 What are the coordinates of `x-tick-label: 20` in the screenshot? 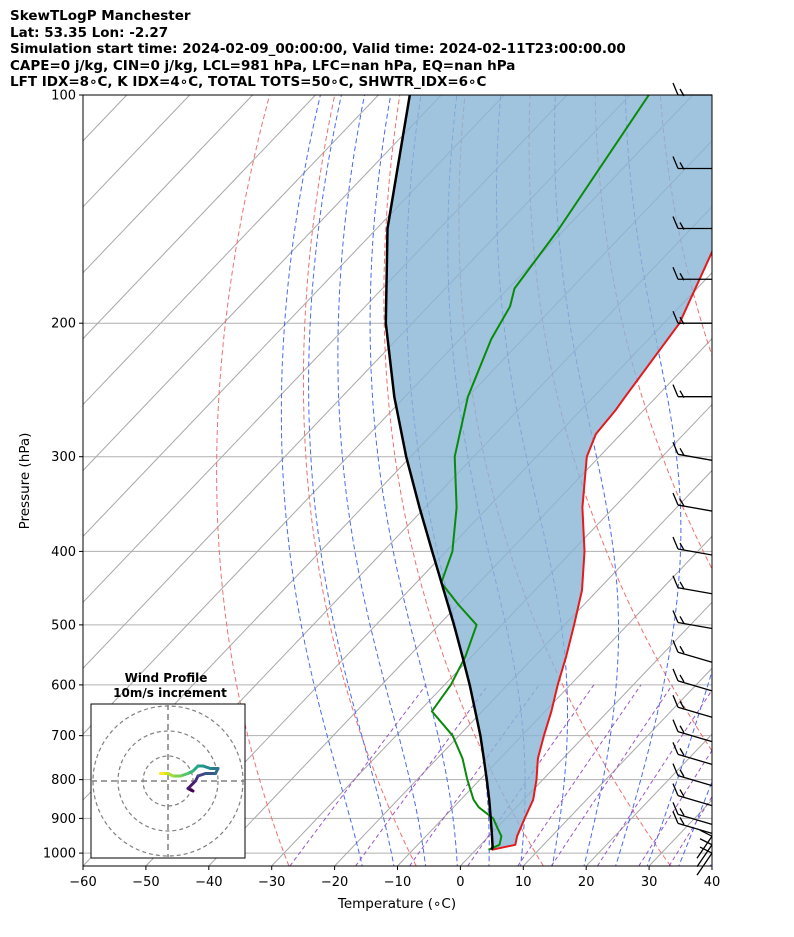 It's located at (586, 882).